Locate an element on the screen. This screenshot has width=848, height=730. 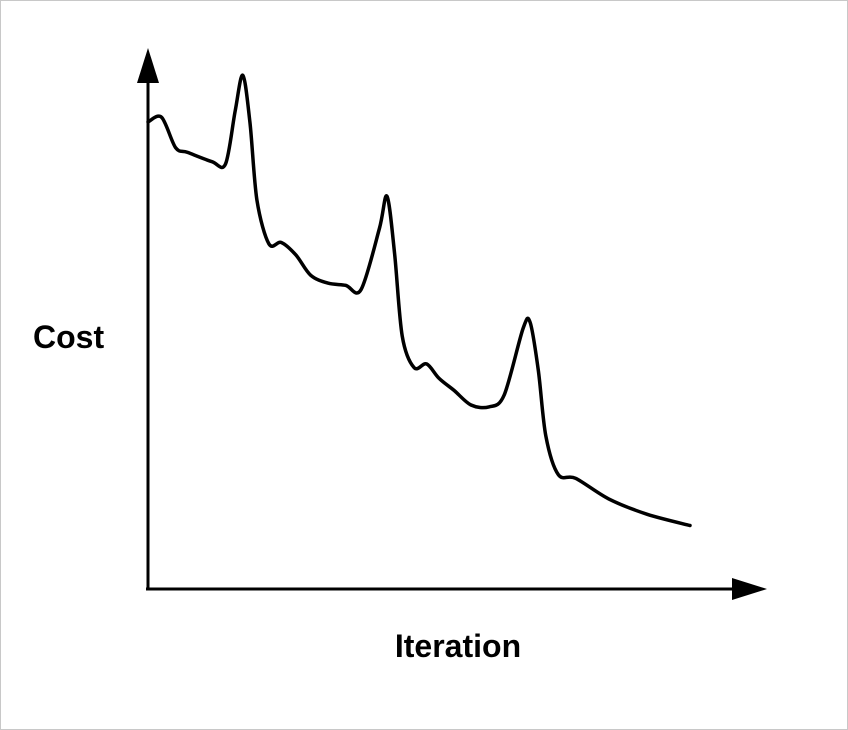
x-axis-label: Iteration is located at coordinates (458, 646).